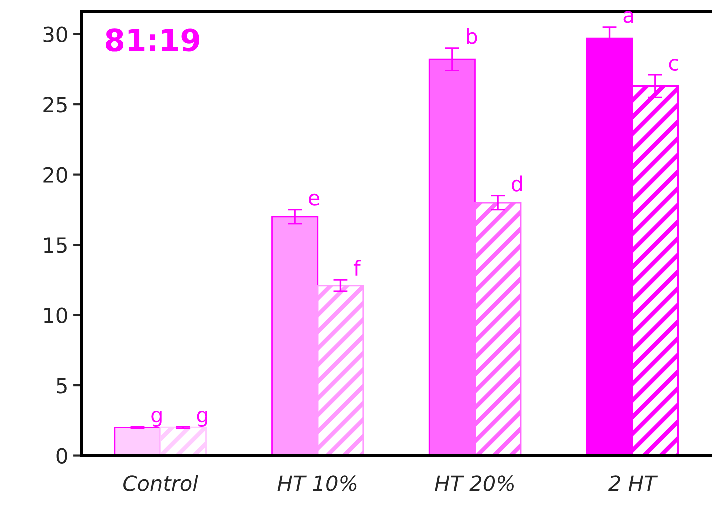 The image size is (712, 515). What do you see at coordinates (358, 268) in the screenshot?
I see `data-label: f` at bounding box center [358, 268].